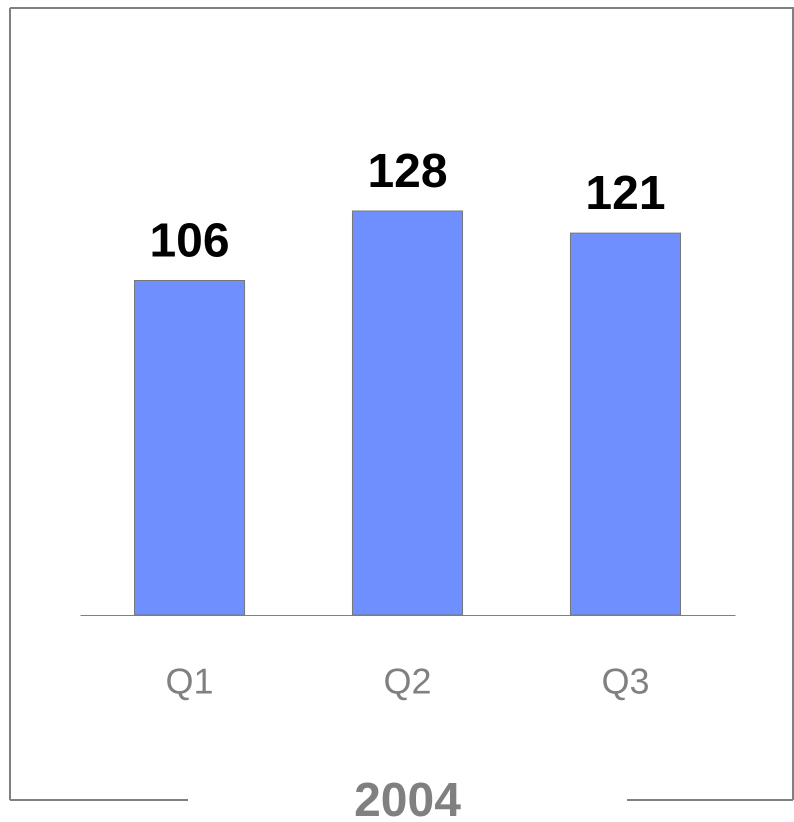 The height and width of the screenshot is (822, 794). What do you see at coordinates (189, 241) in the screenshot?
I see `data-label: 106` at bounding box center [189, 241].